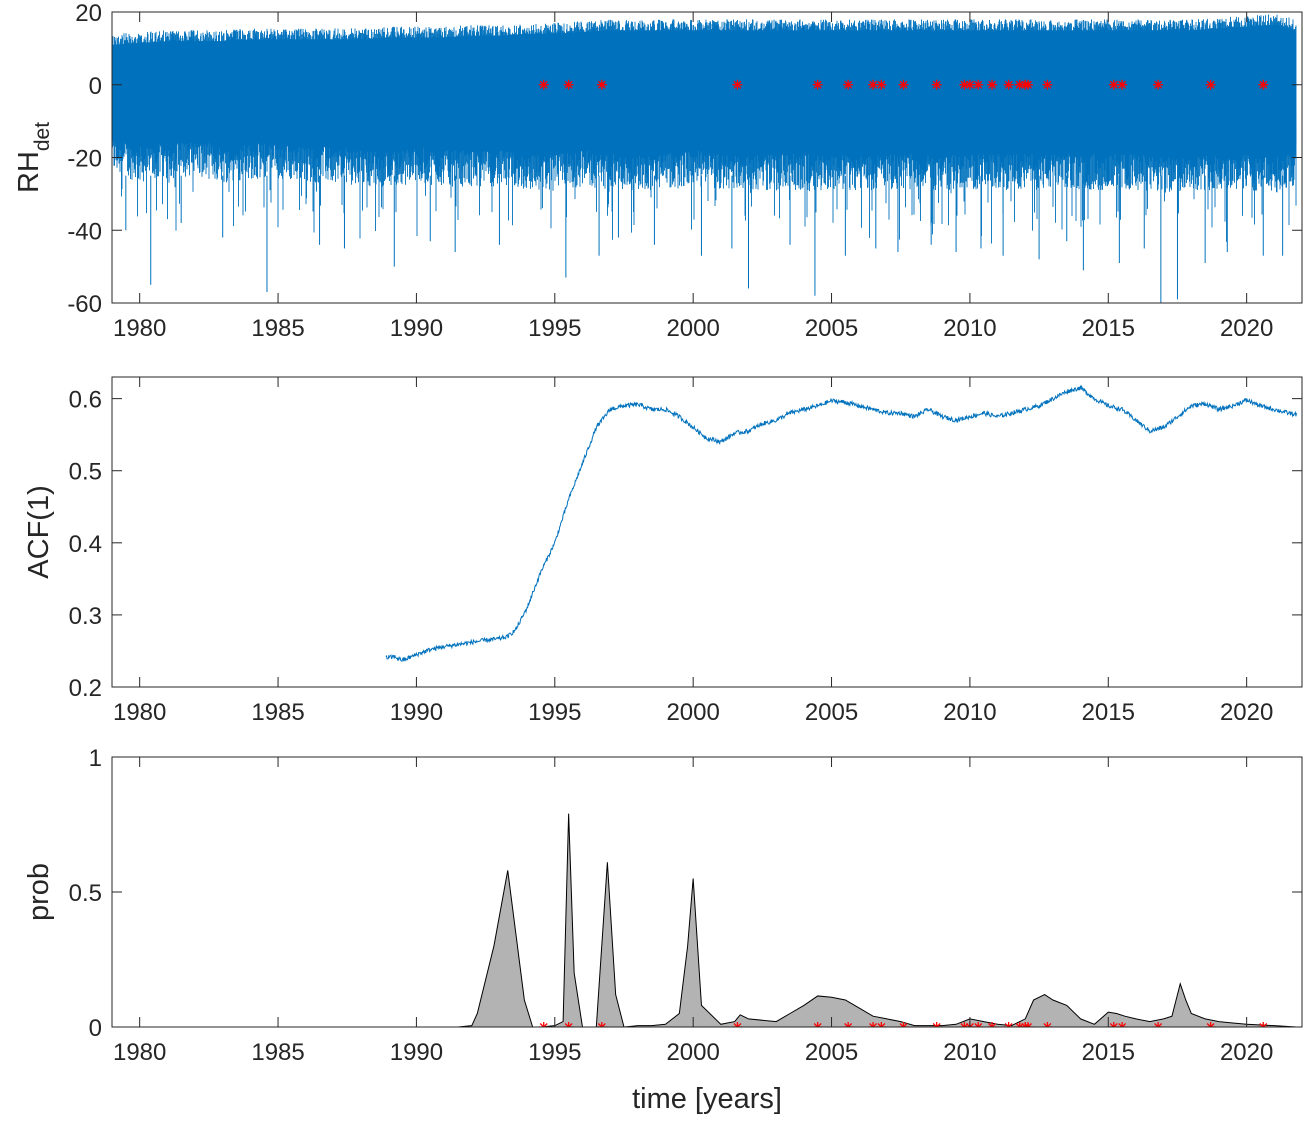 The image size is (1316, 1124). What do you see at coordinates (1246, 712) in the screenshot?
I see `acf-x-tick-label: 2020` at bounding box center [1246, 712].